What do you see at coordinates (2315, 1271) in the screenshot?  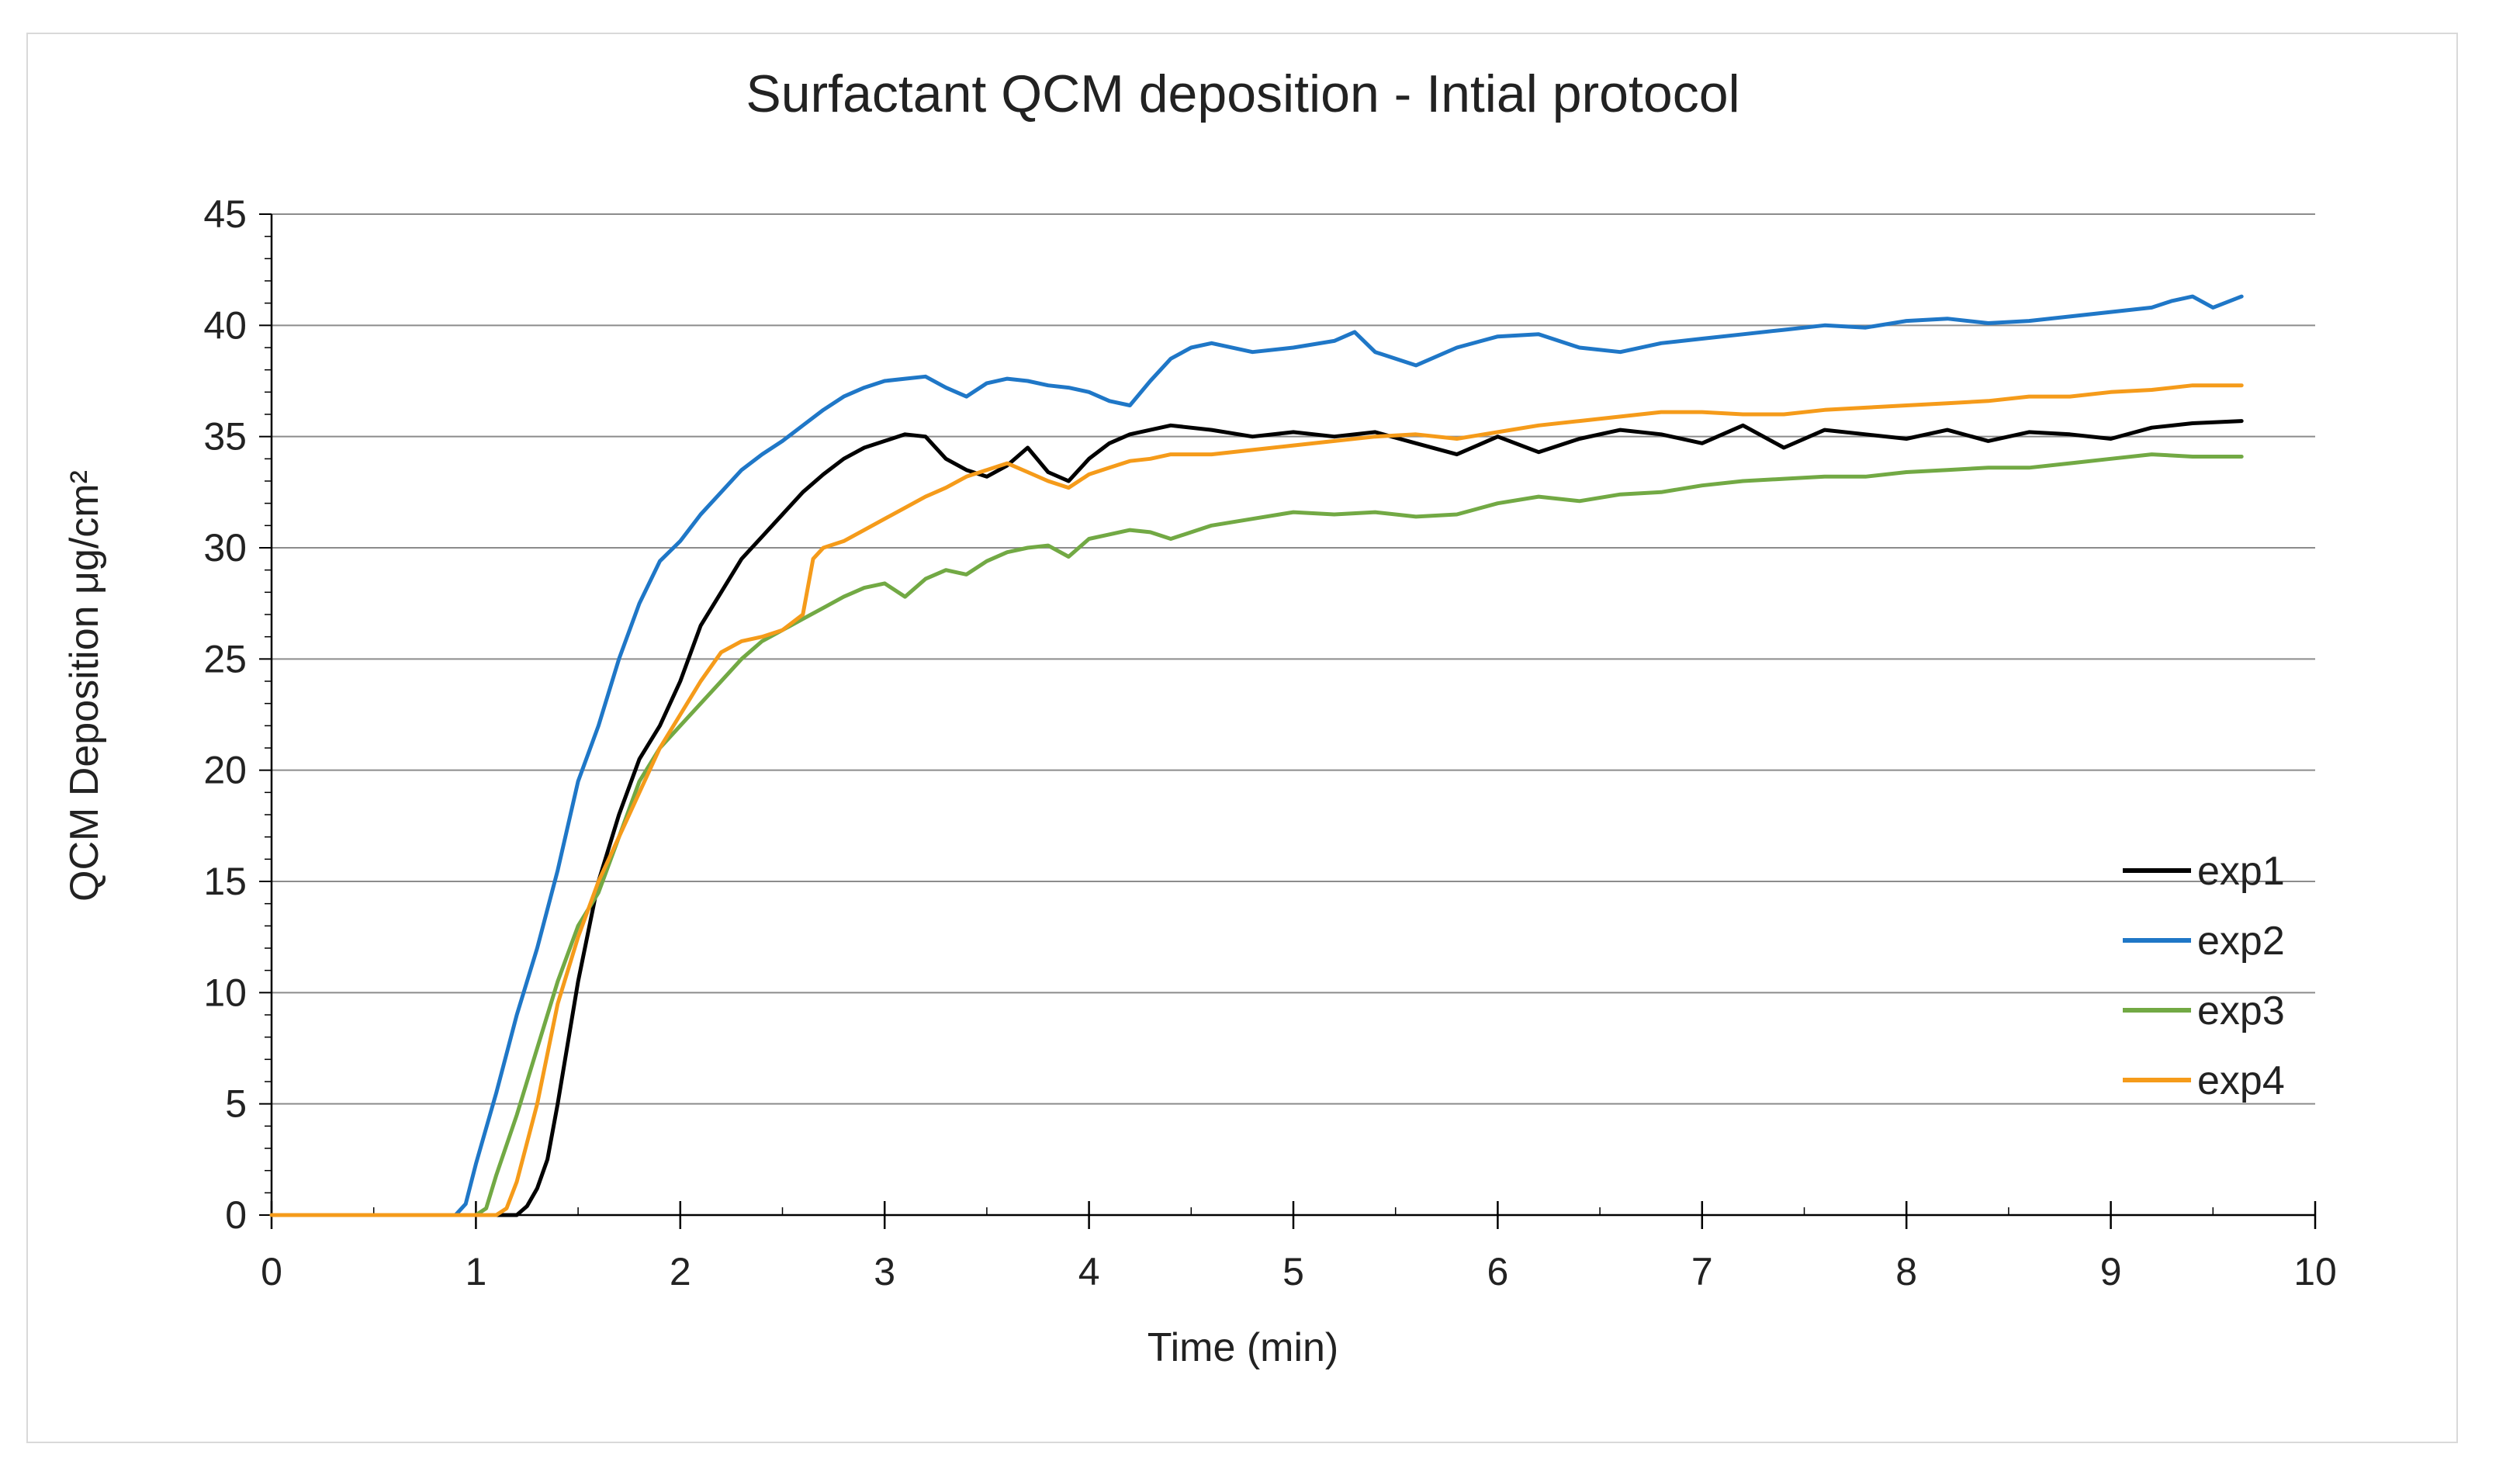 I see `x-tick-label: 10` at bounding box center [2315, 1271].